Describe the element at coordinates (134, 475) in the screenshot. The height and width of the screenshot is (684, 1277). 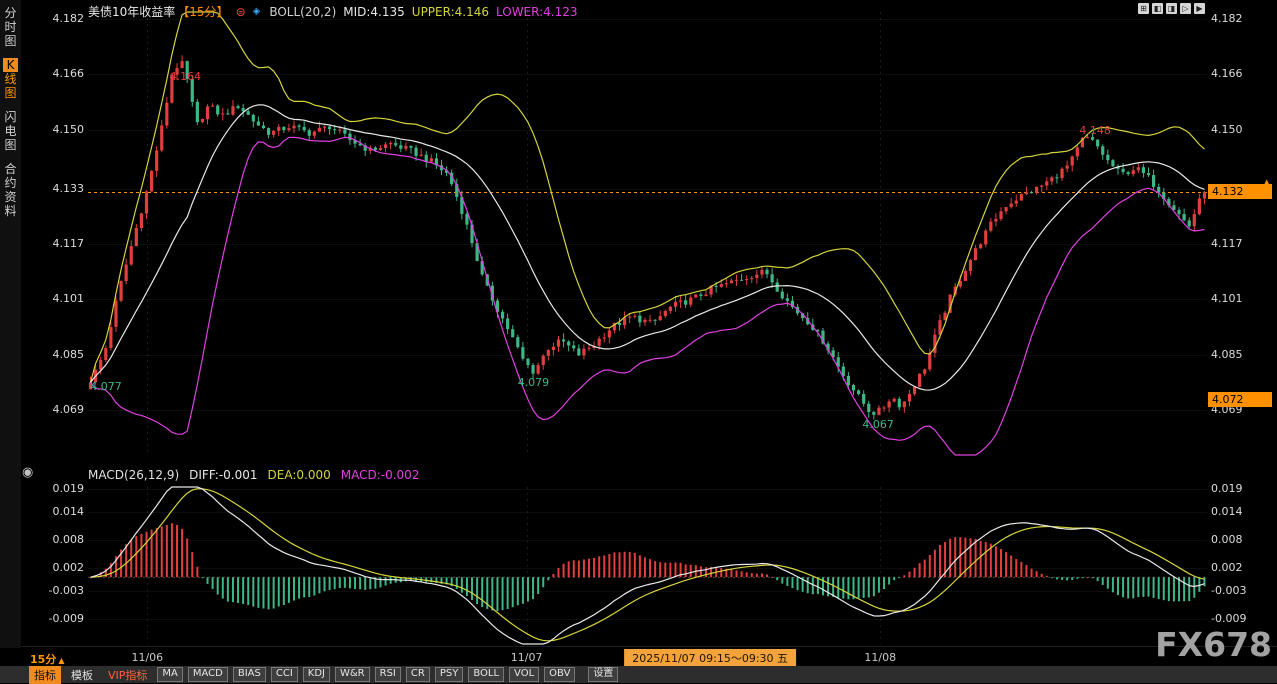
I see `macd-name: MACD(26,12,9)` at that location.